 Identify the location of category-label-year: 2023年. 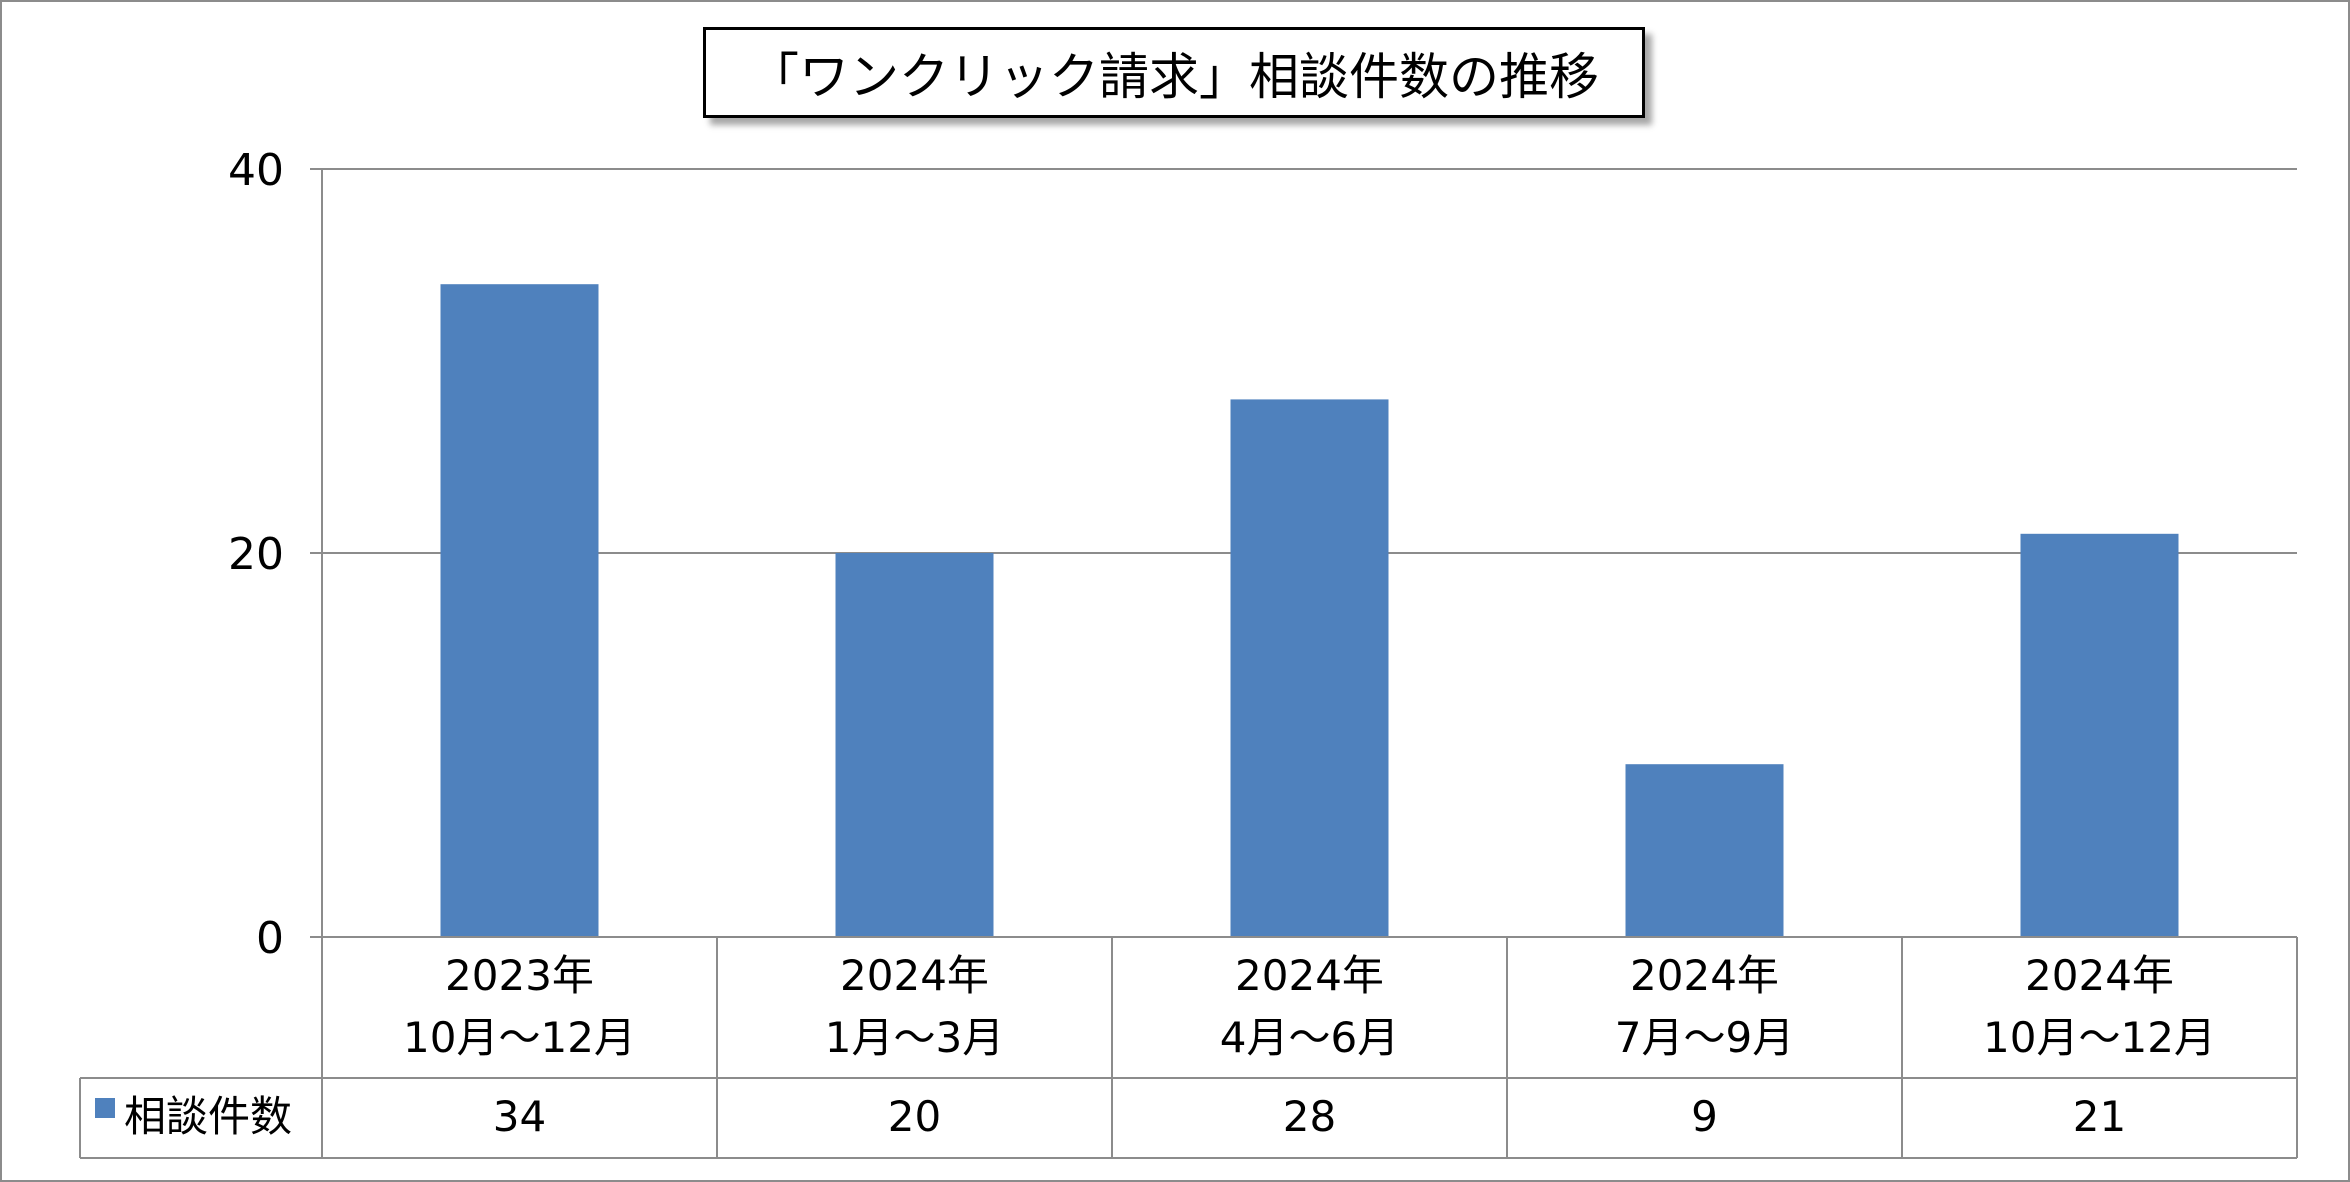
(519, 975).